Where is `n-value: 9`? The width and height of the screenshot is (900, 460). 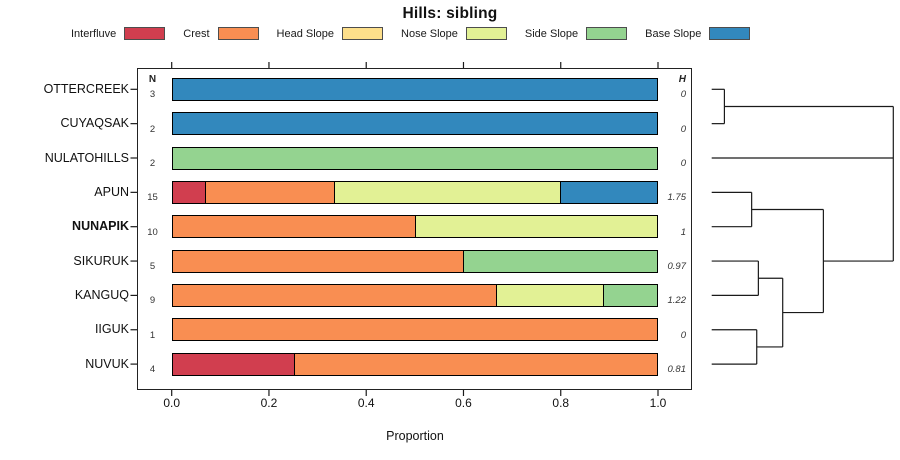 n-value: 9 is located at coordinates (152, 301).